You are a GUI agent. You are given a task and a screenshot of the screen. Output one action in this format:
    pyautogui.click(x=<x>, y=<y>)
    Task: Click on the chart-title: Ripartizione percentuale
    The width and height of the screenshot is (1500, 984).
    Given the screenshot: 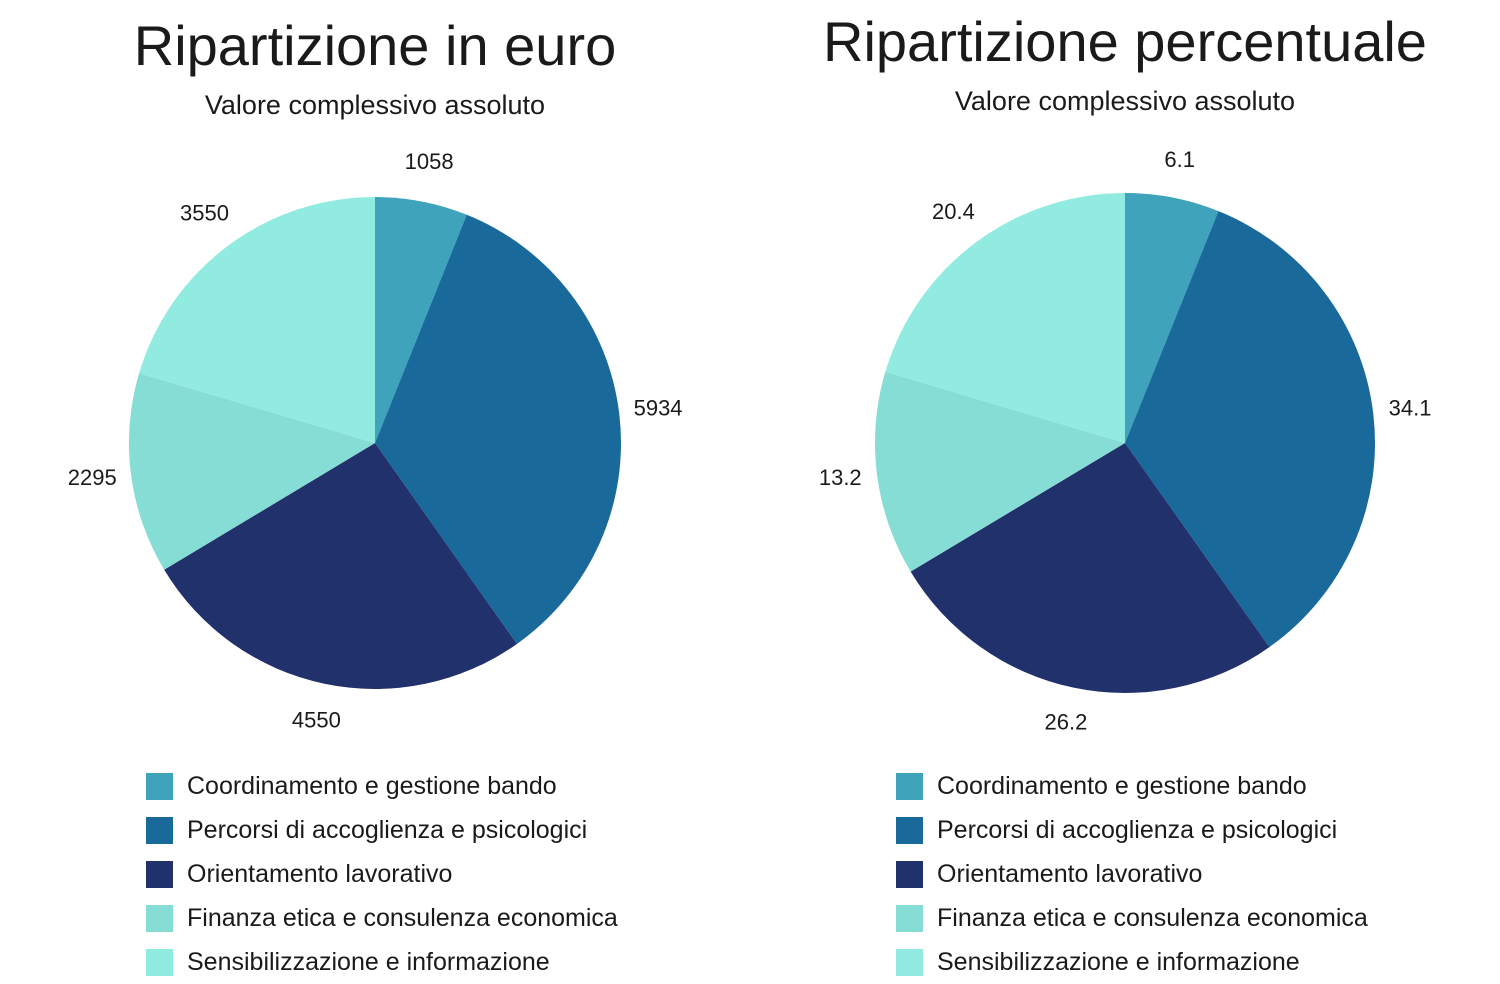 What is the action you would take?
    pyautogui.click(x=1125, y=41)
    